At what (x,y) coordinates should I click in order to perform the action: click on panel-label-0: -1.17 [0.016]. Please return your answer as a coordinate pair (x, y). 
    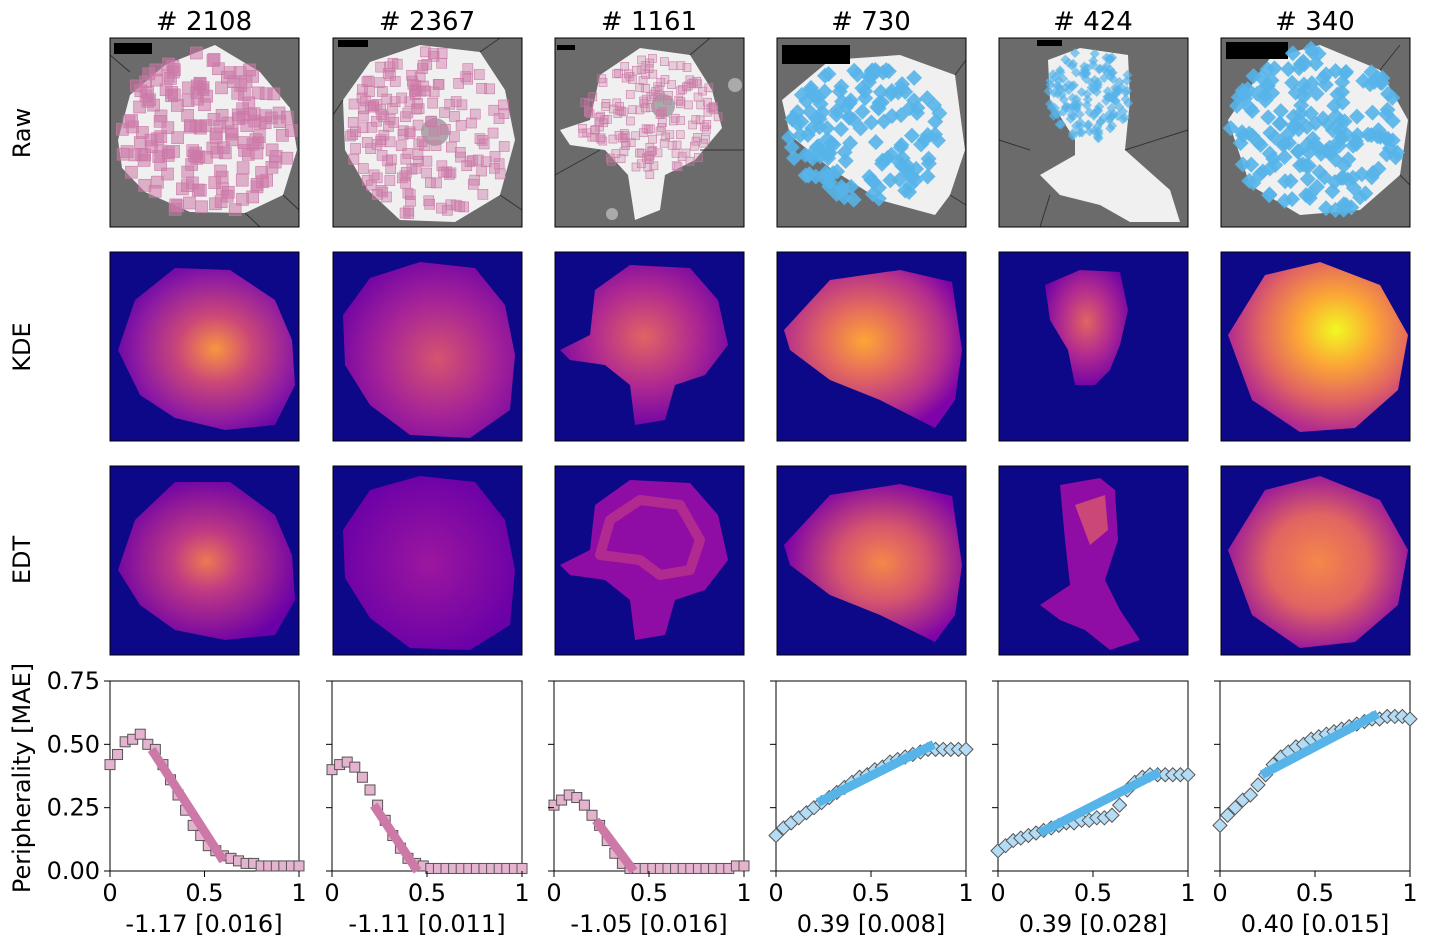
    Looking at the image, I should click on (203, 924).